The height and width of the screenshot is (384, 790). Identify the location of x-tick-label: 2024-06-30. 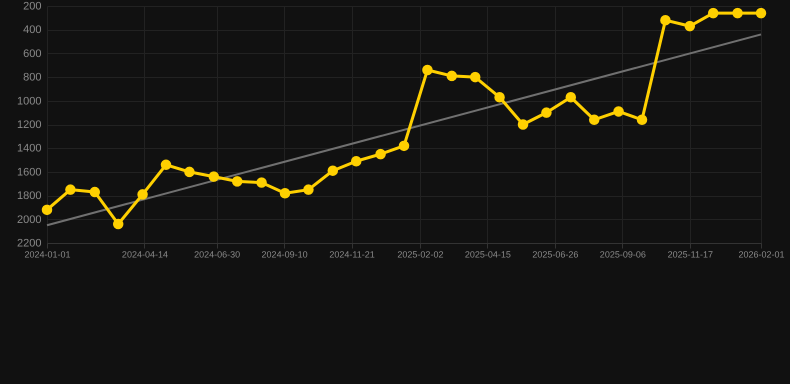
(217, 255).